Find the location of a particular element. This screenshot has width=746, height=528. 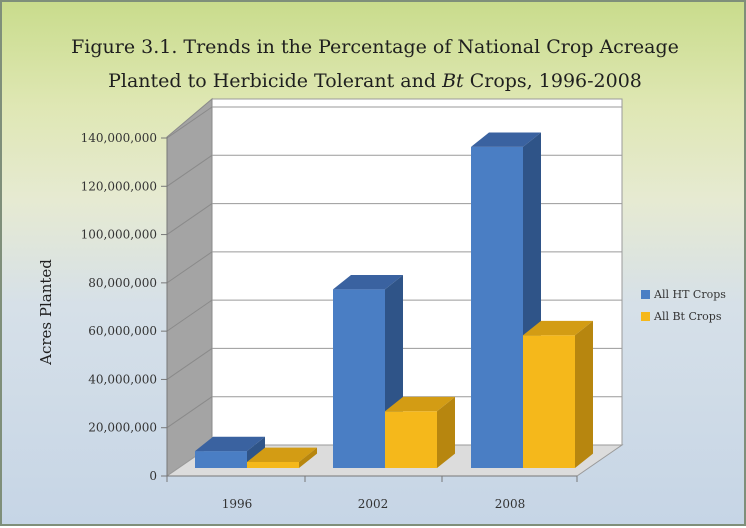

y-tick-label: 40,000,000 is located at coordinates (122, 379).